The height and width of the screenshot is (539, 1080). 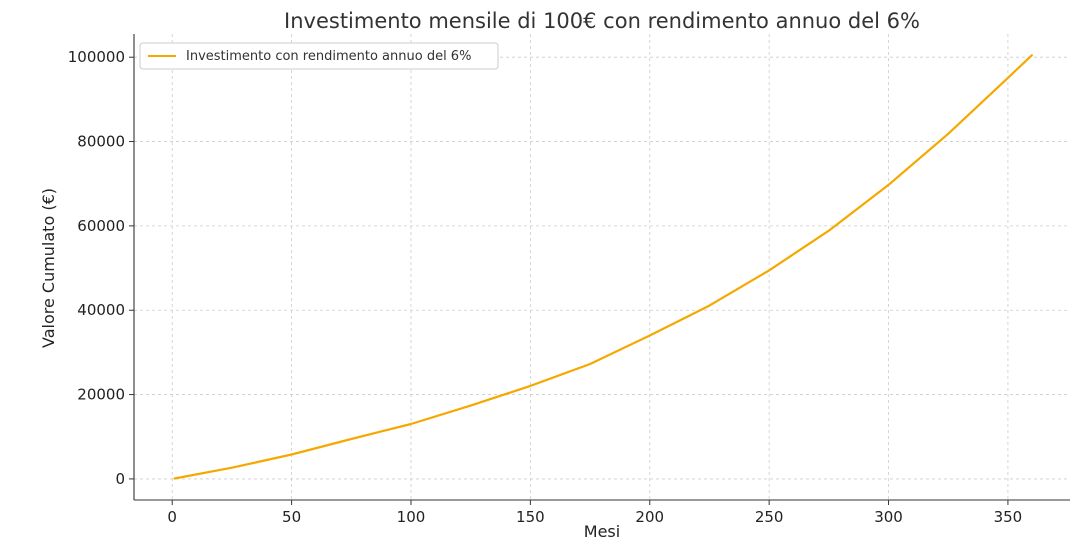 What do you see at coordinates (101, 142) in the screenshot?
I see `y-tick-label: 80000` at bounding box center [101, 142].